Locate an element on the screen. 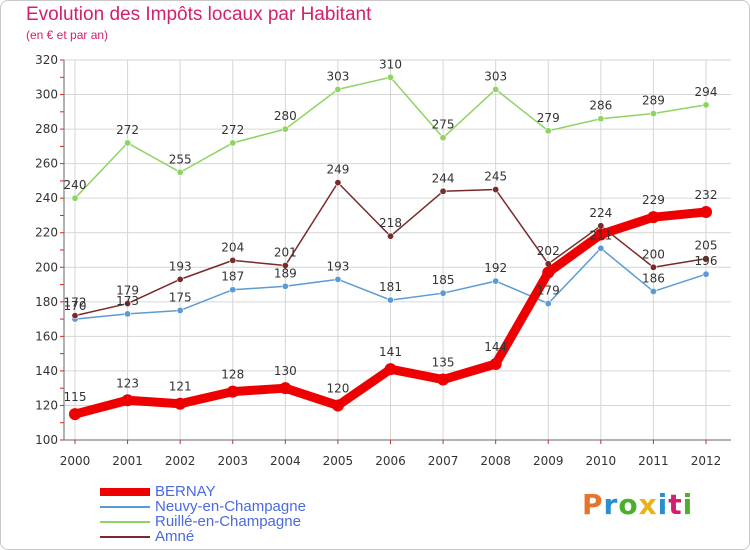 This screenshot has height=550, width=750. data-label-neuvy: 170 is located at coordinates (75, 306).